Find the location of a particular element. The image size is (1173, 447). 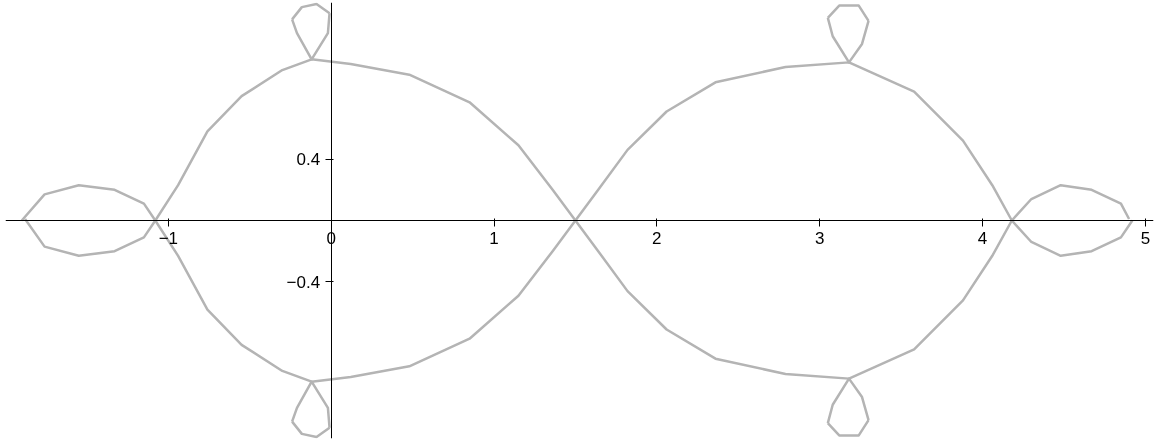

x-tick-label: −1 is located at coordinates (168, 238).